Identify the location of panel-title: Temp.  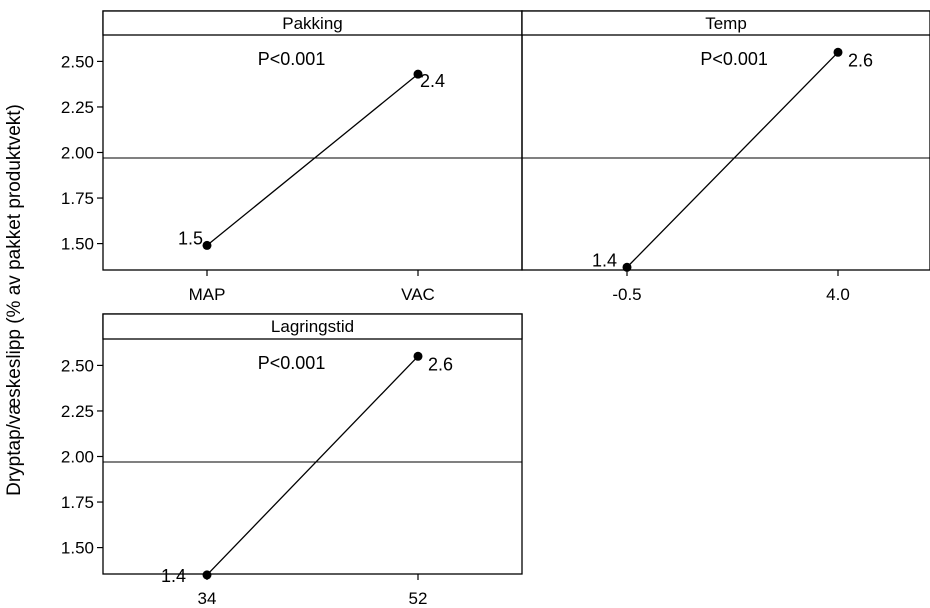
(726, 23).